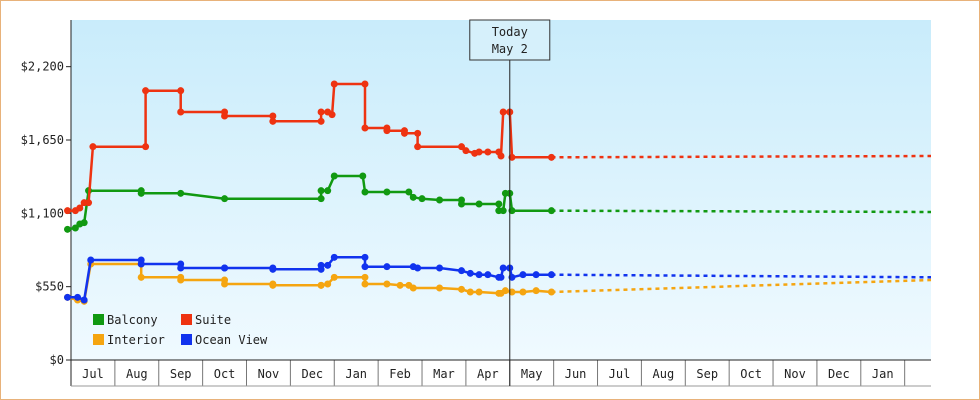 This screenshot has width=980, height=400. I want to click on today-box, so click(510, 40).